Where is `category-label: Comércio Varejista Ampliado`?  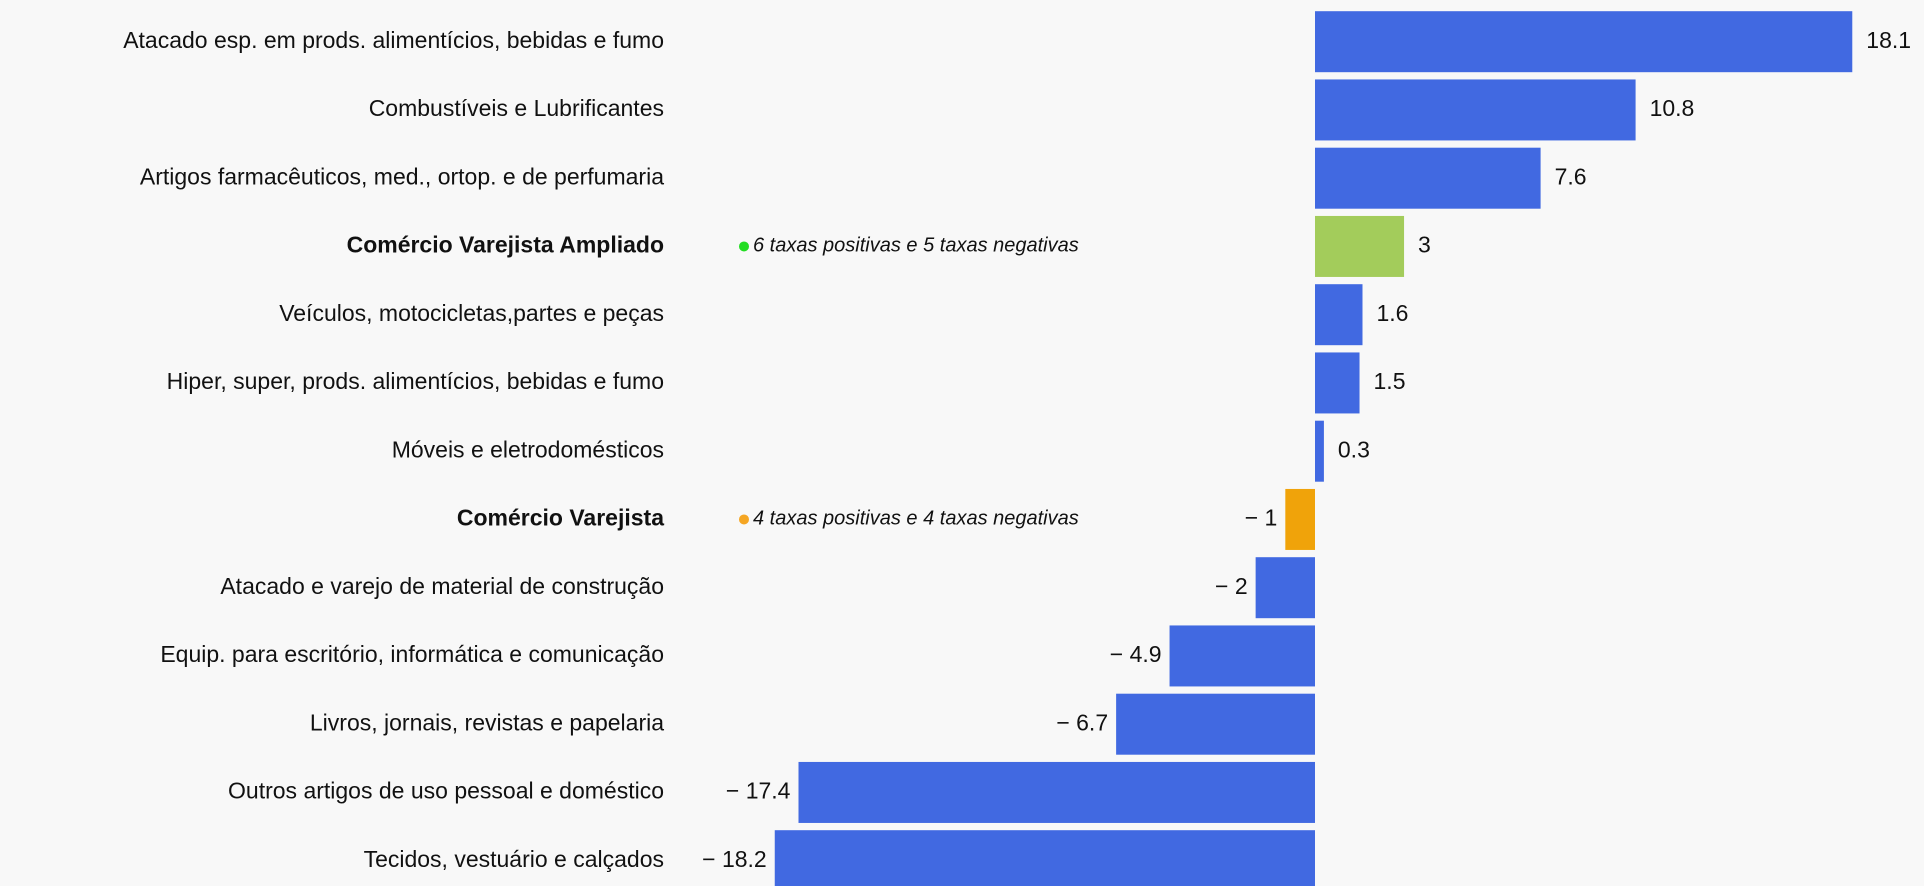 category-label: Comércio Varejista Ampliado is located at coordinates (505, 245).